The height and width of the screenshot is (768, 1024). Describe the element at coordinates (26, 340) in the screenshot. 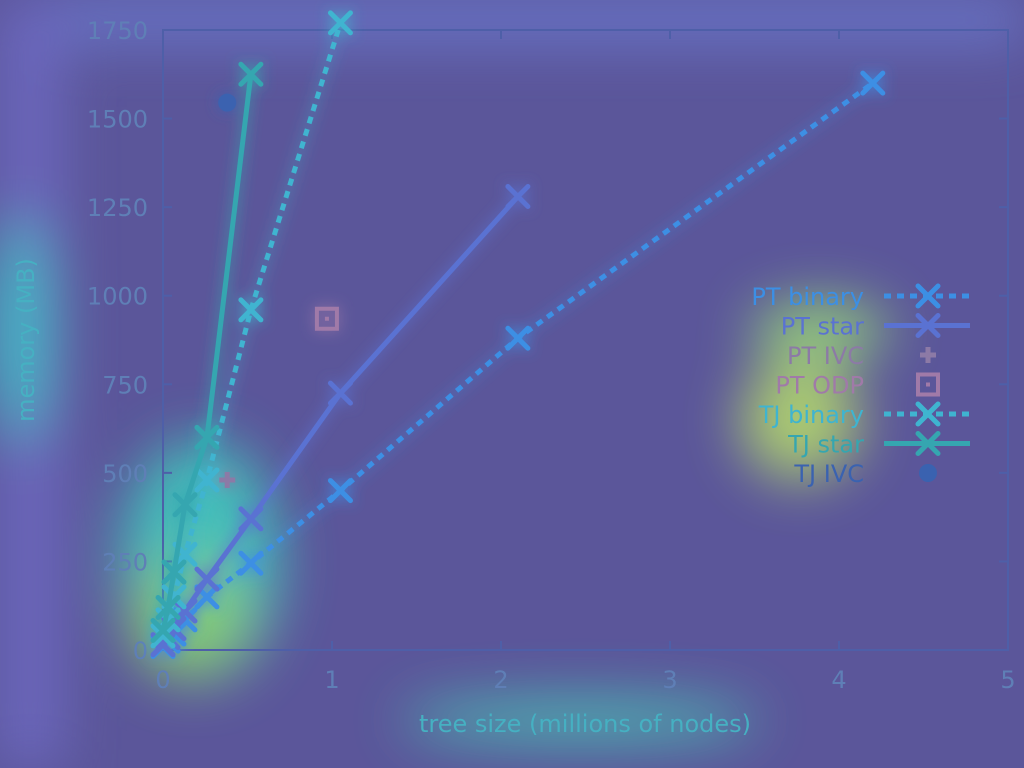

I see `y-axis-label: memory (MB)` at that location.